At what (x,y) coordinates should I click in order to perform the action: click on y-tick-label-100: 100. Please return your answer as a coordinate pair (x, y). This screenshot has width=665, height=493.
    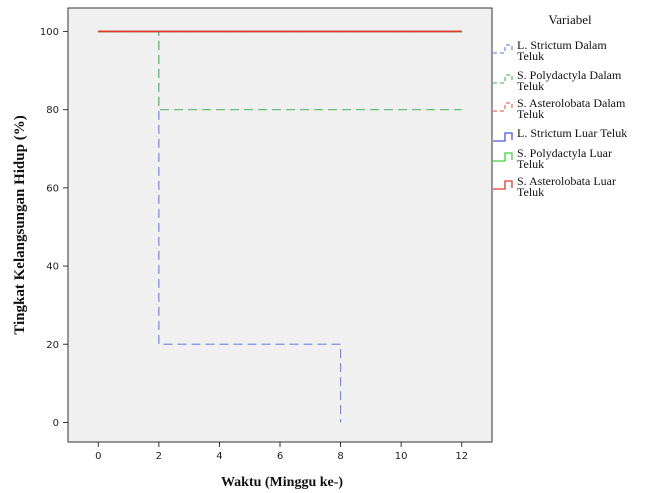
    Looking at the image, I should click on (49, 32).